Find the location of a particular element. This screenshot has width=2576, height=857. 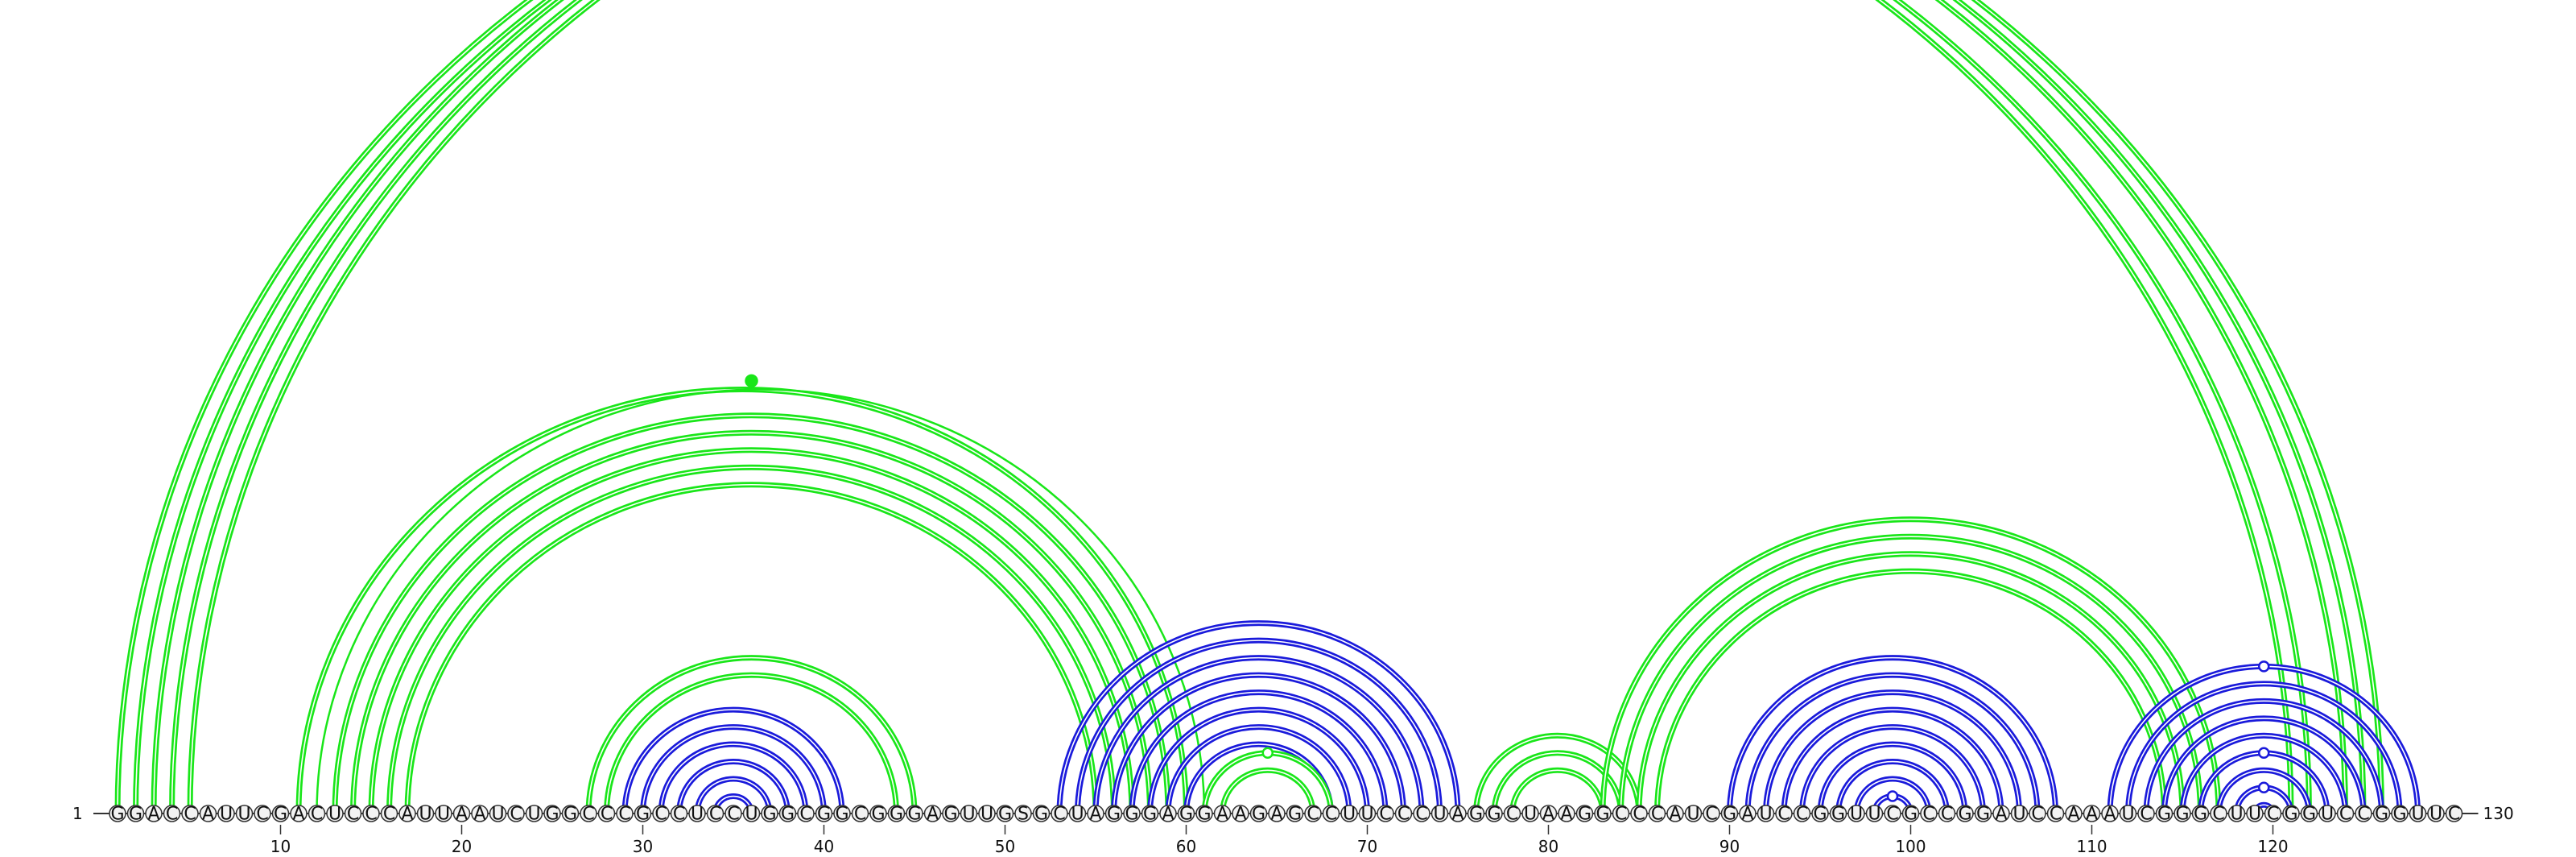

base-pair-arc is located at coordinates (1557, 773).